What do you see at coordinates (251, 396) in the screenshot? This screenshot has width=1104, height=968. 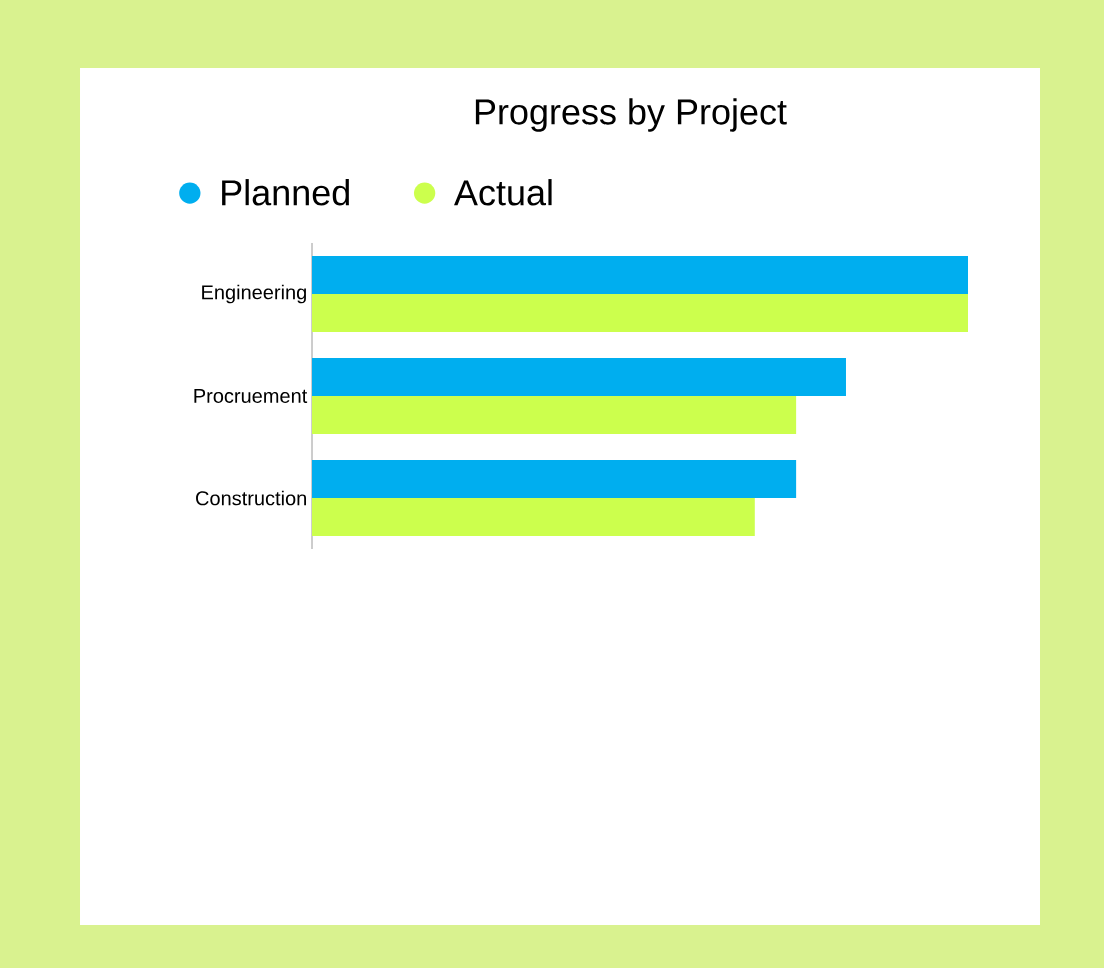 I see `y-tick-label: Procruement` at bounding box center [251, 396].